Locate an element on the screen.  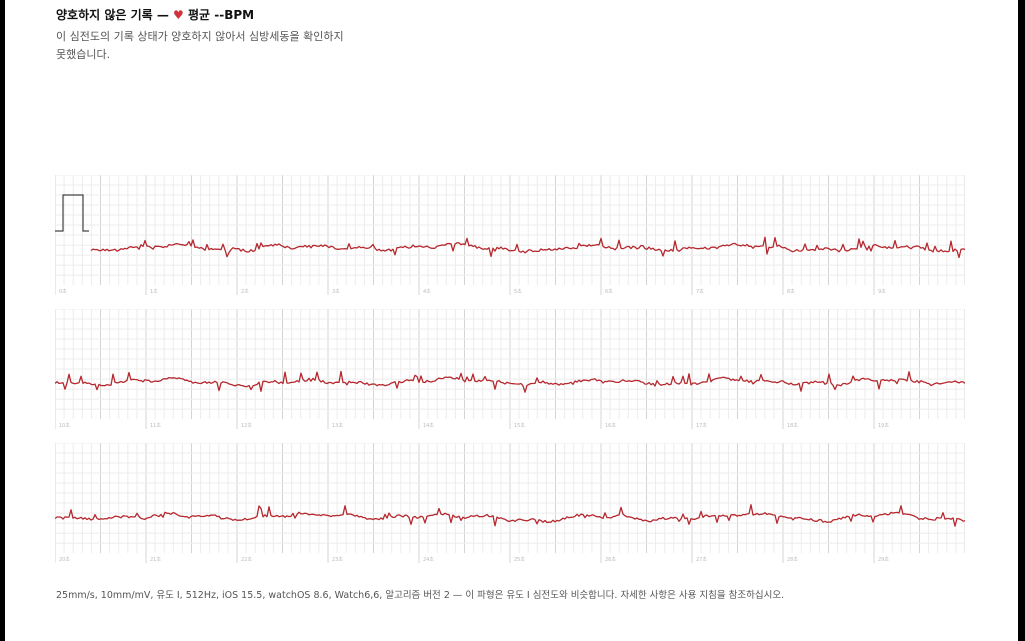
time-tick-label: 9초 is located at coordinates (882, 292).